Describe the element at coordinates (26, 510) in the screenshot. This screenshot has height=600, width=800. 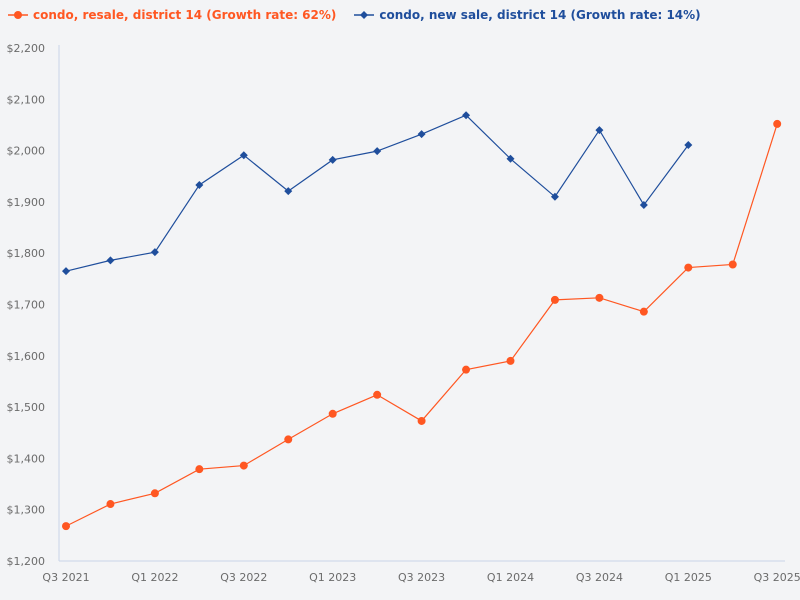
I see `y-tick-label: $1,300` at that location.